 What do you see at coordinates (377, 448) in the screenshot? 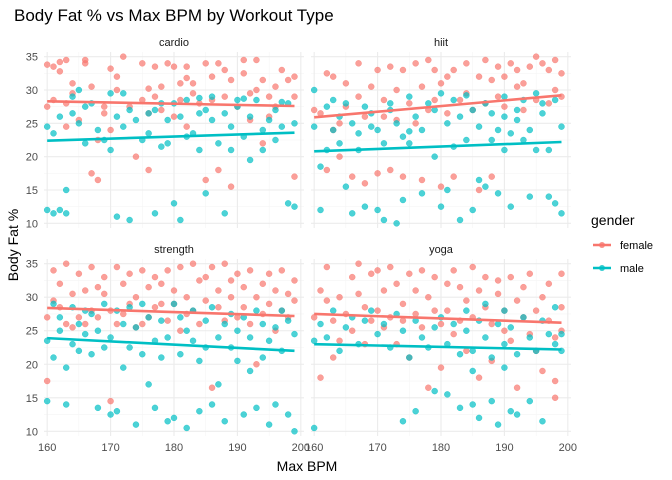
I see `x-tick-label: 170` at bounding box center [377, 448].